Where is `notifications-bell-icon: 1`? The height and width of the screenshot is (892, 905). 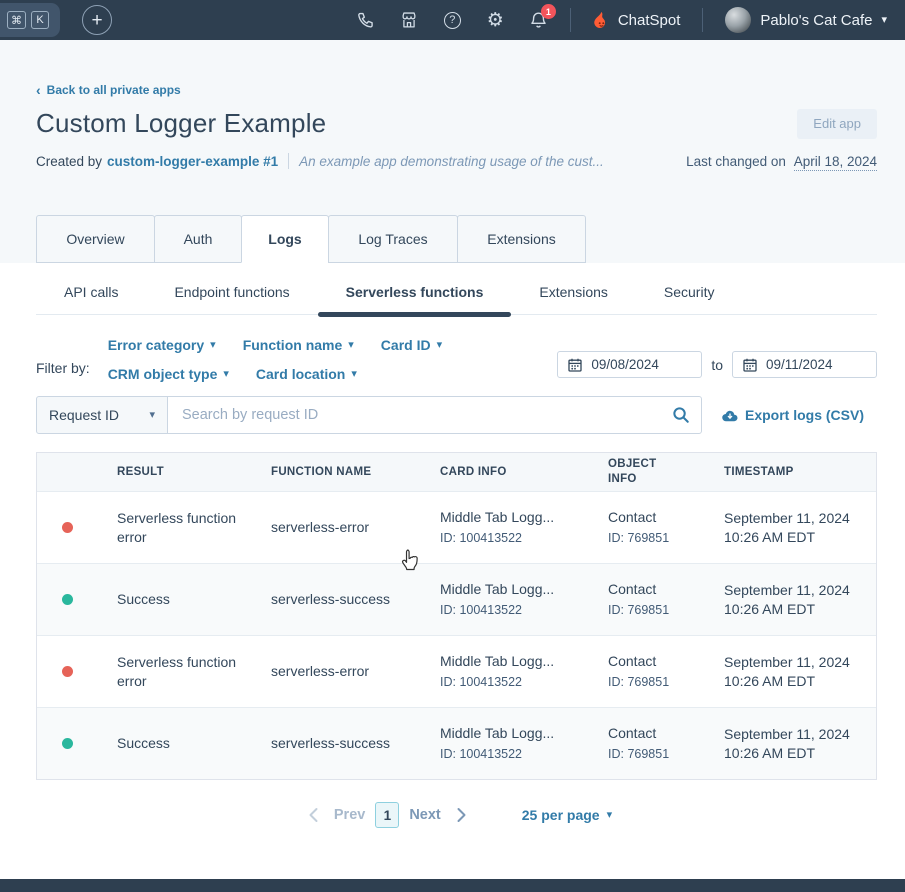
notifications-bell-icon: 1 is located at coordinates (543, 16).